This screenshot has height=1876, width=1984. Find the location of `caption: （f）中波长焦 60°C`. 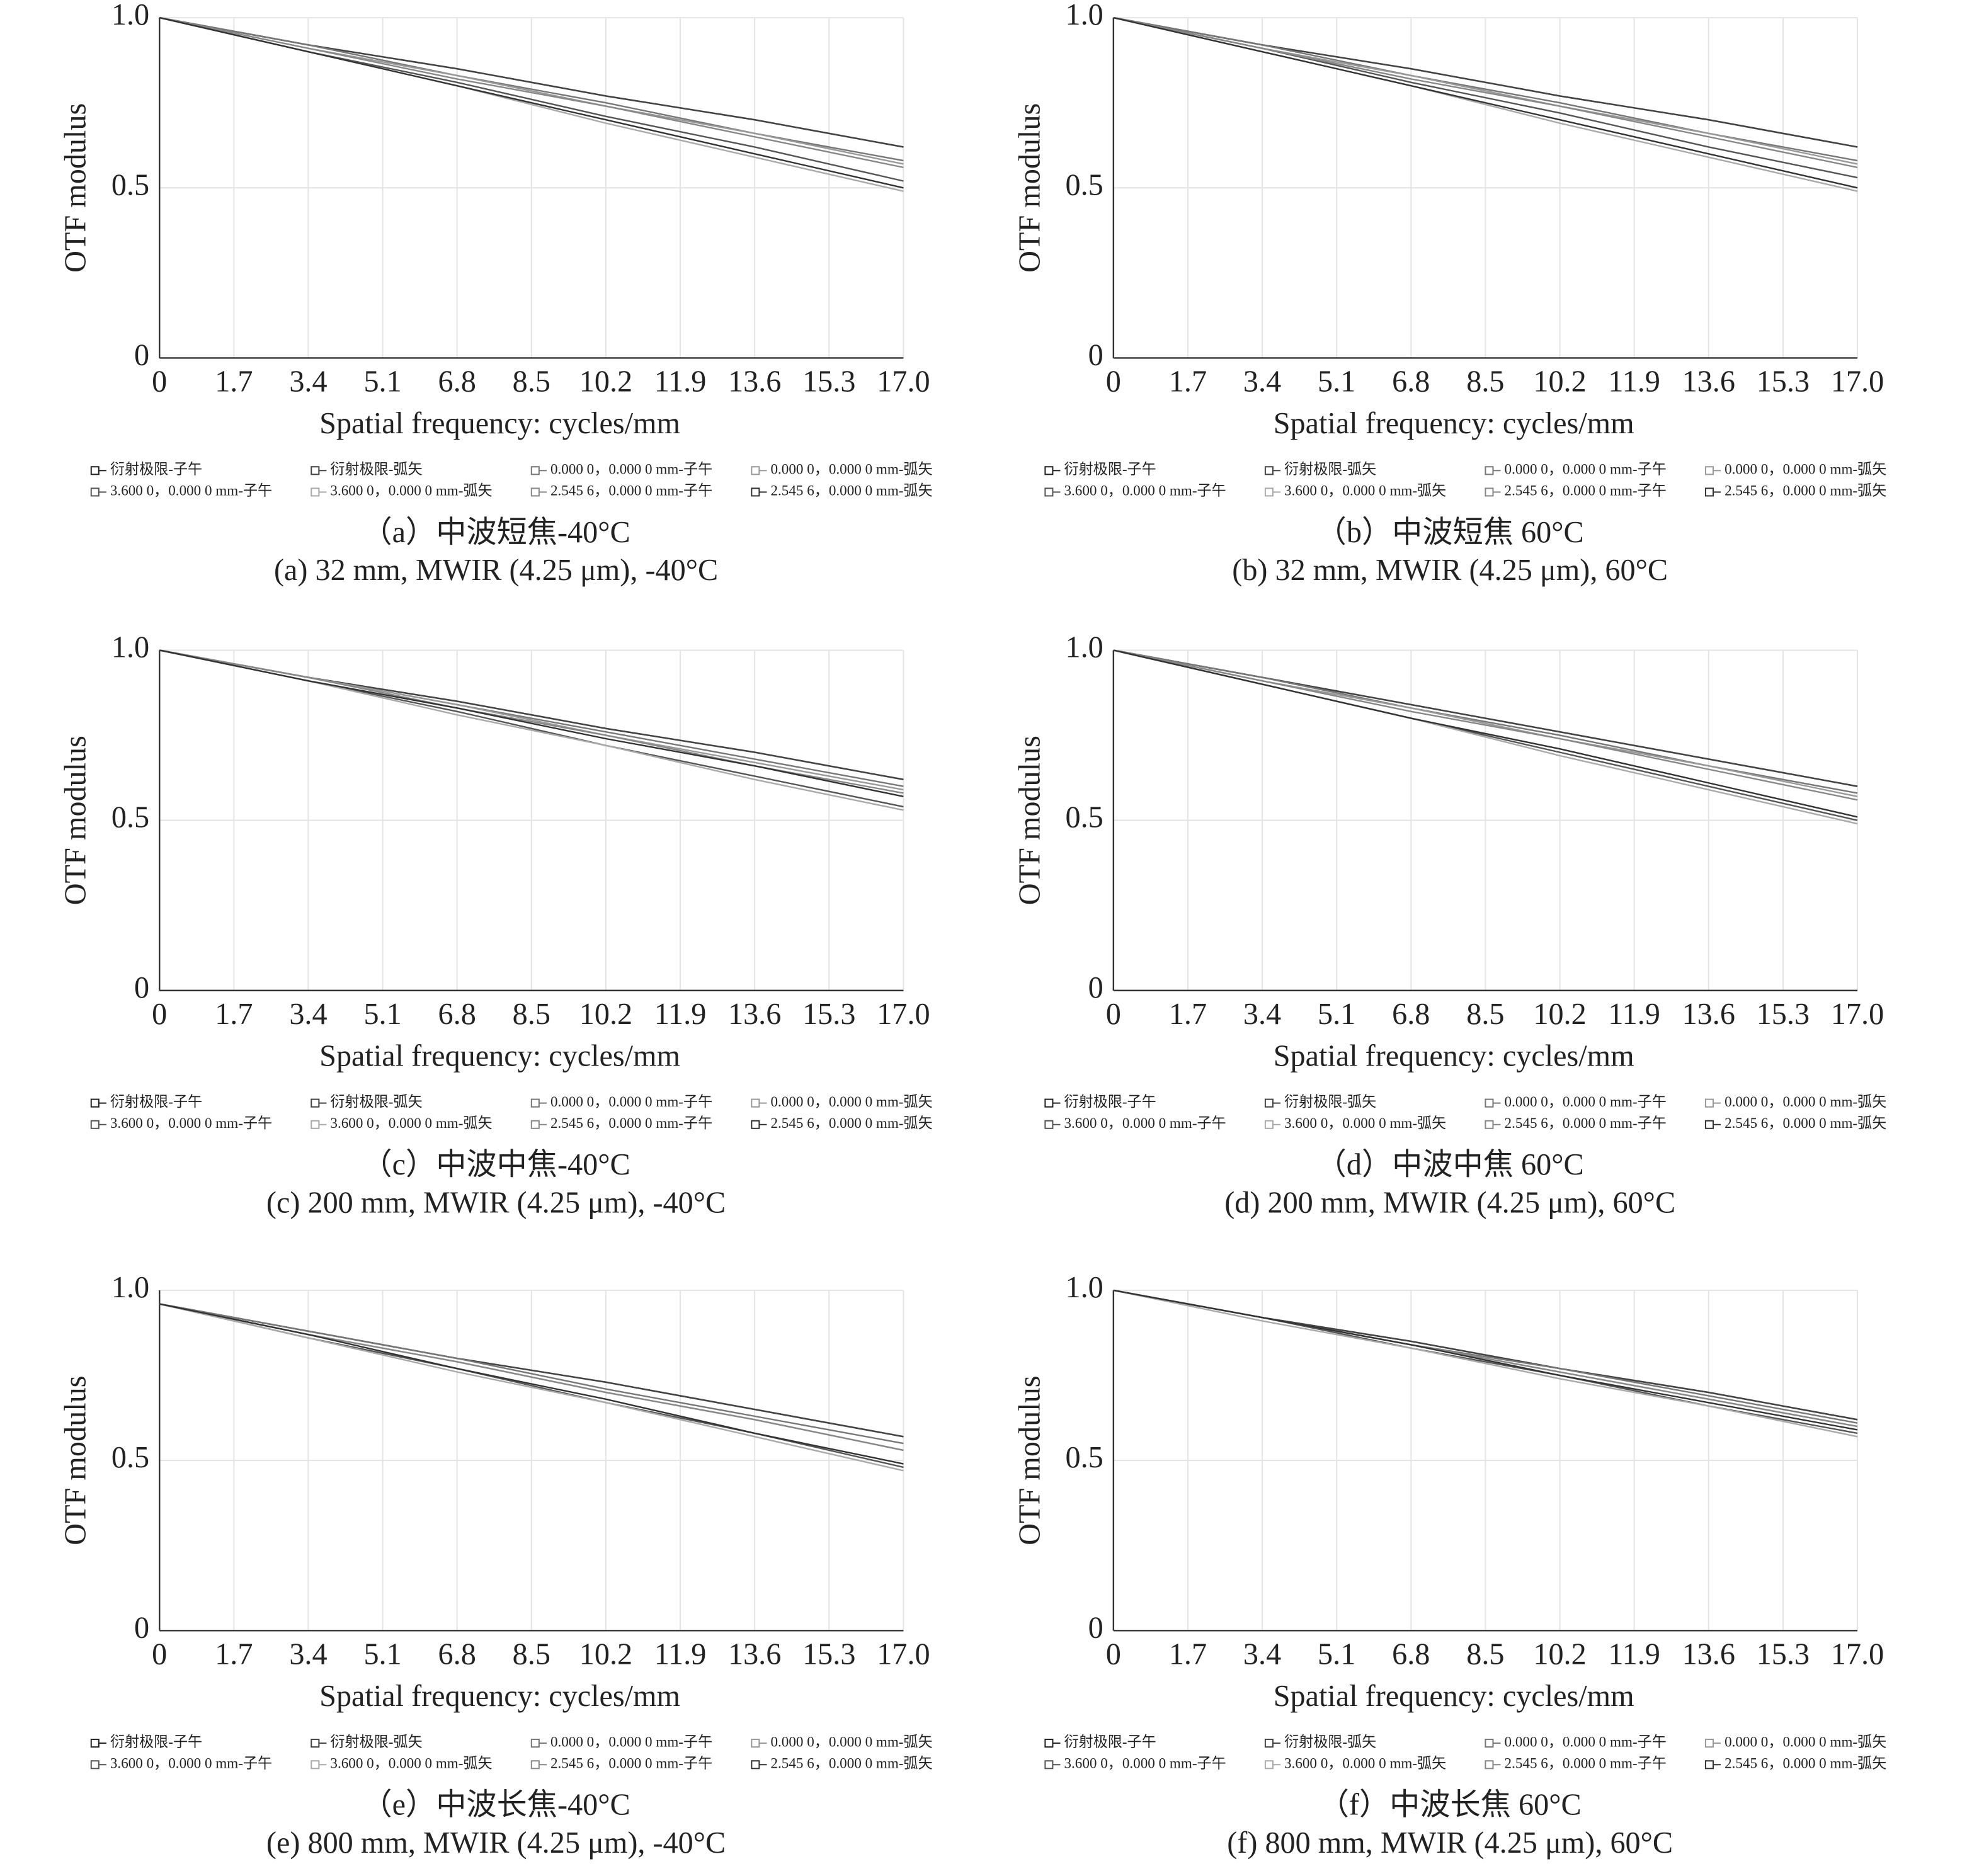

caption: （f）中波长焦 60°C is located at coordinates (1450, 1805).